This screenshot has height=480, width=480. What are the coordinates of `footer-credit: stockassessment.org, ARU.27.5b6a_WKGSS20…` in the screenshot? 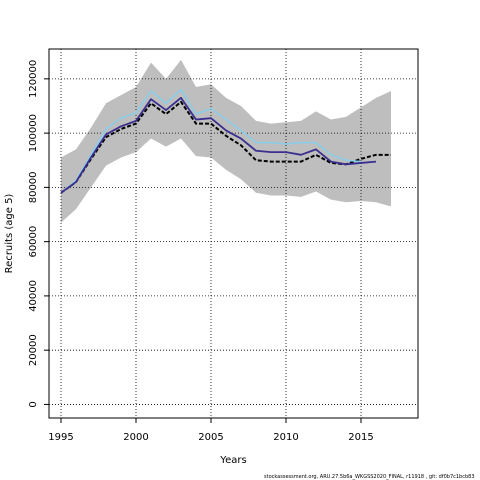 It's located at (369, 477).